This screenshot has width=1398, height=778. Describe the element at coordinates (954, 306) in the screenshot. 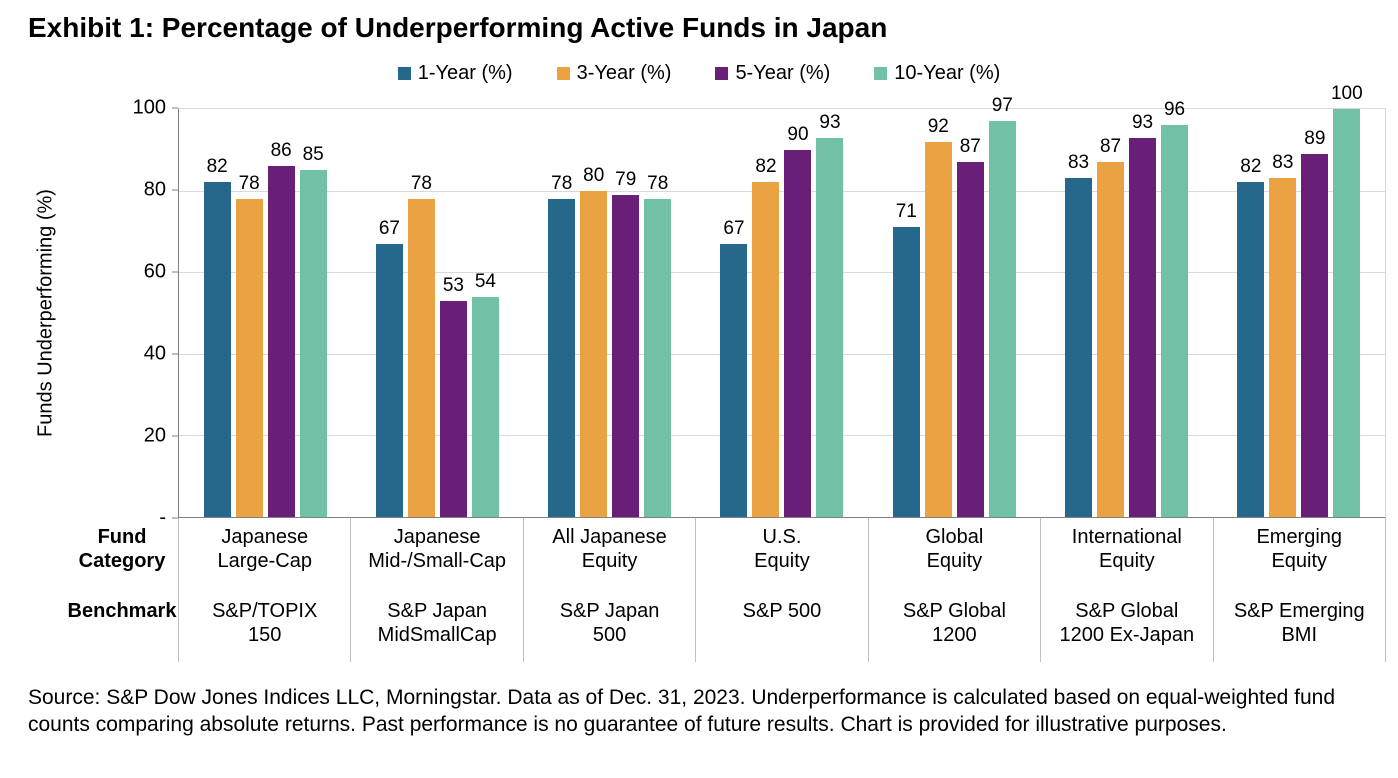

I see `bar-group: 71 92 87 97` at that location.